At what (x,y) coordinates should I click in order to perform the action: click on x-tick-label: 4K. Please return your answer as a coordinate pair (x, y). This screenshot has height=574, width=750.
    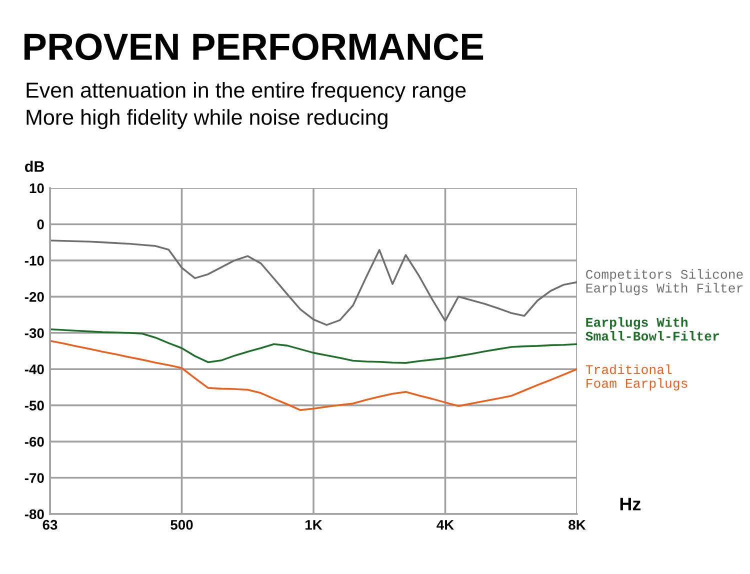
    Looking at the image, I should click on (445, 525).